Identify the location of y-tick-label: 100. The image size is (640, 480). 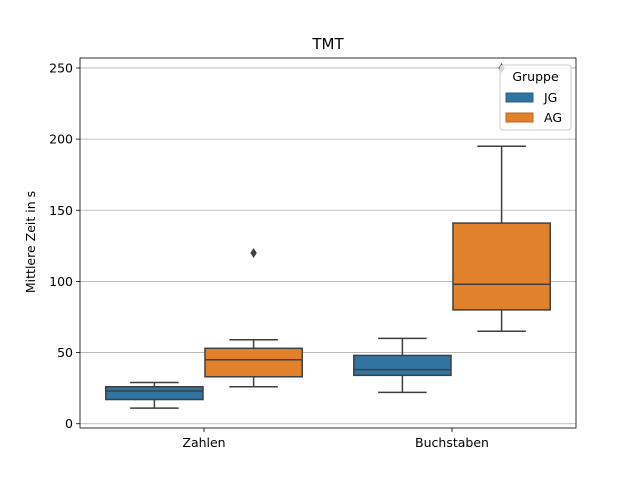
(61, 281).